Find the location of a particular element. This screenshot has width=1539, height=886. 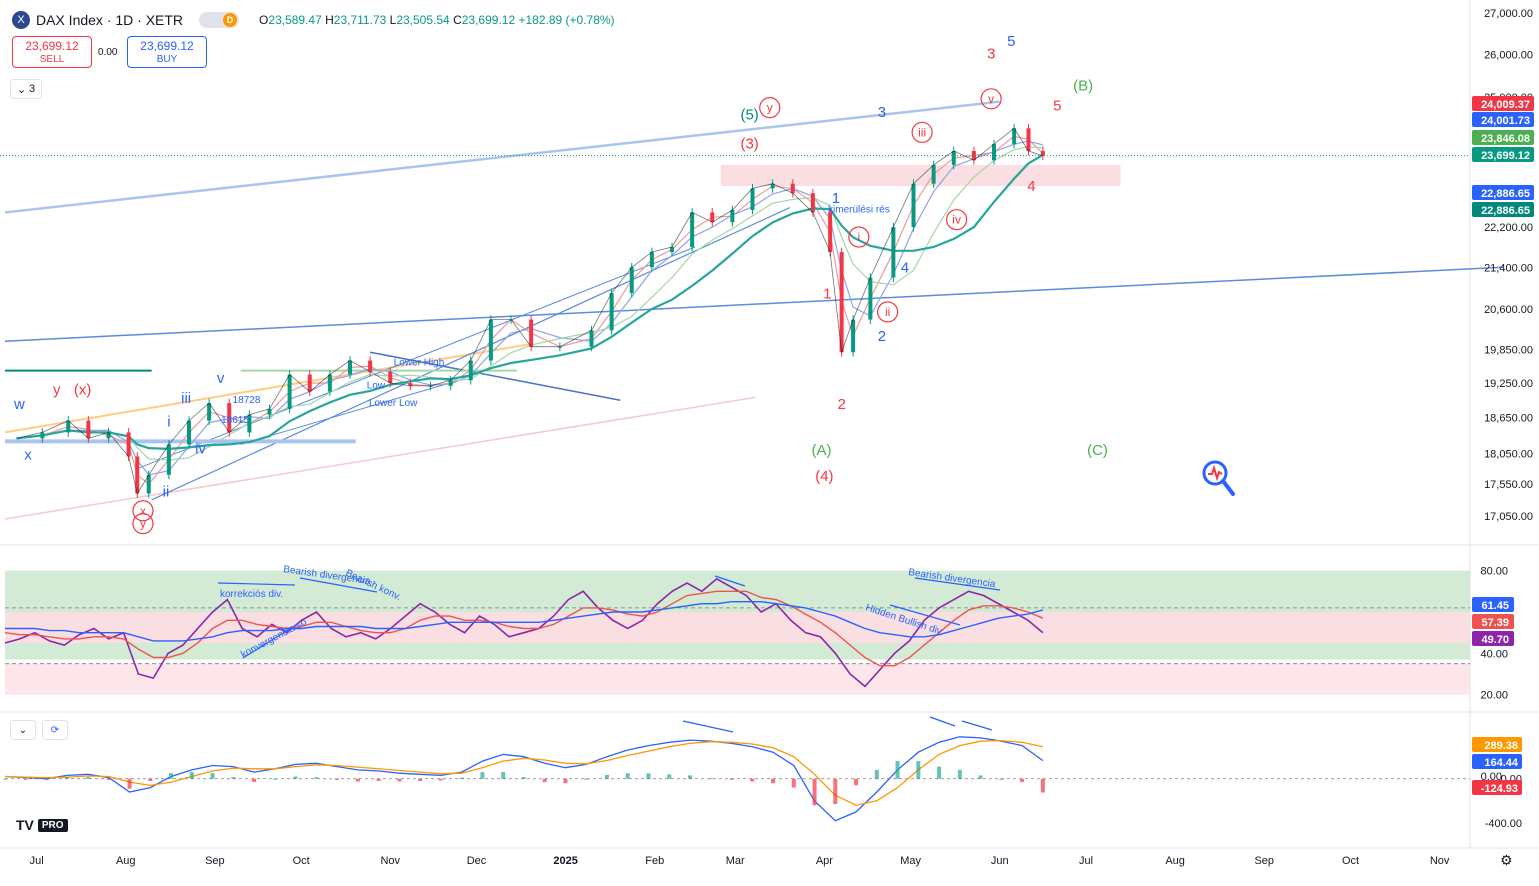

rsi-axis-tick-label: 40.00 is located at coordinates (1494, 654).